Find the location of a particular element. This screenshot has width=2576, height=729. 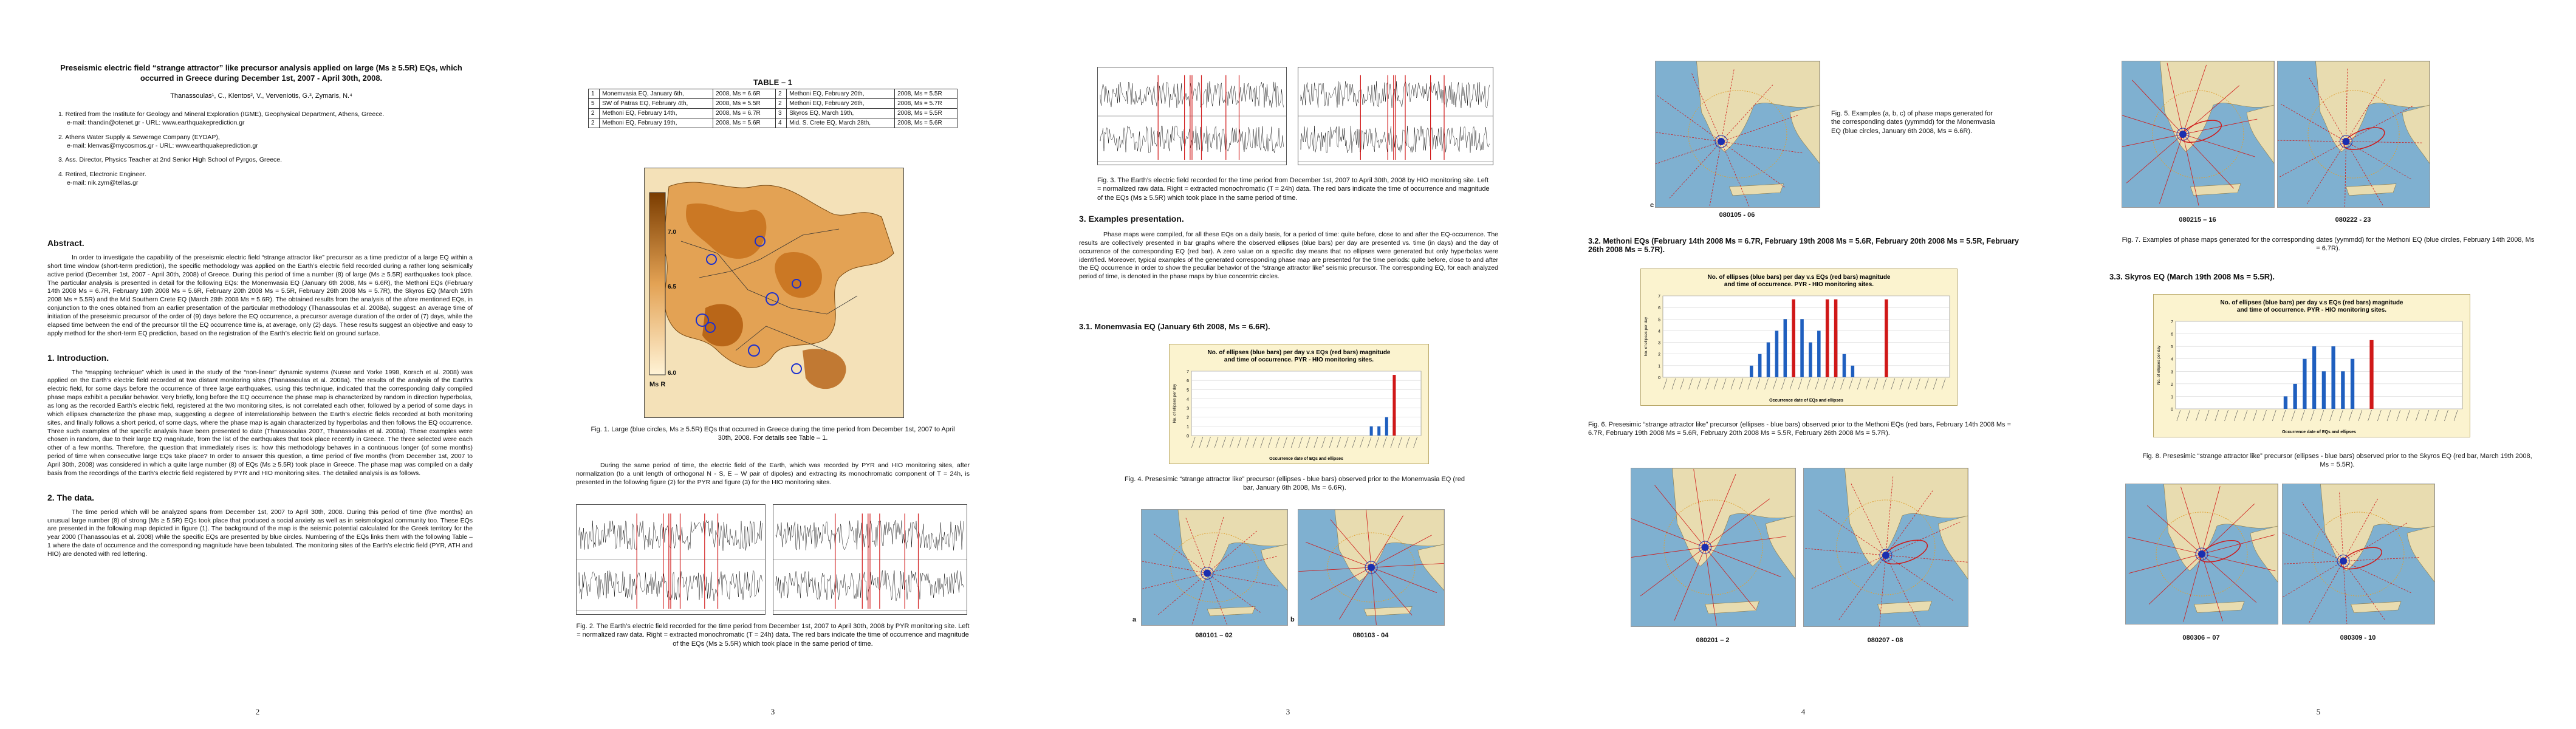

page-number: 3 is located at coordinates (773, 712).